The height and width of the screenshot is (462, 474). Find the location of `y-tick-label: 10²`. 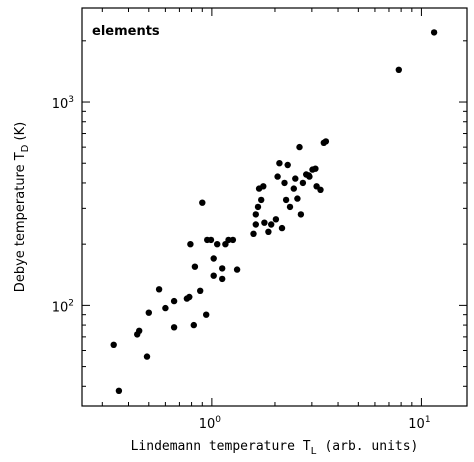

y-tick-label: 10² is located at coordinates (63, 306).